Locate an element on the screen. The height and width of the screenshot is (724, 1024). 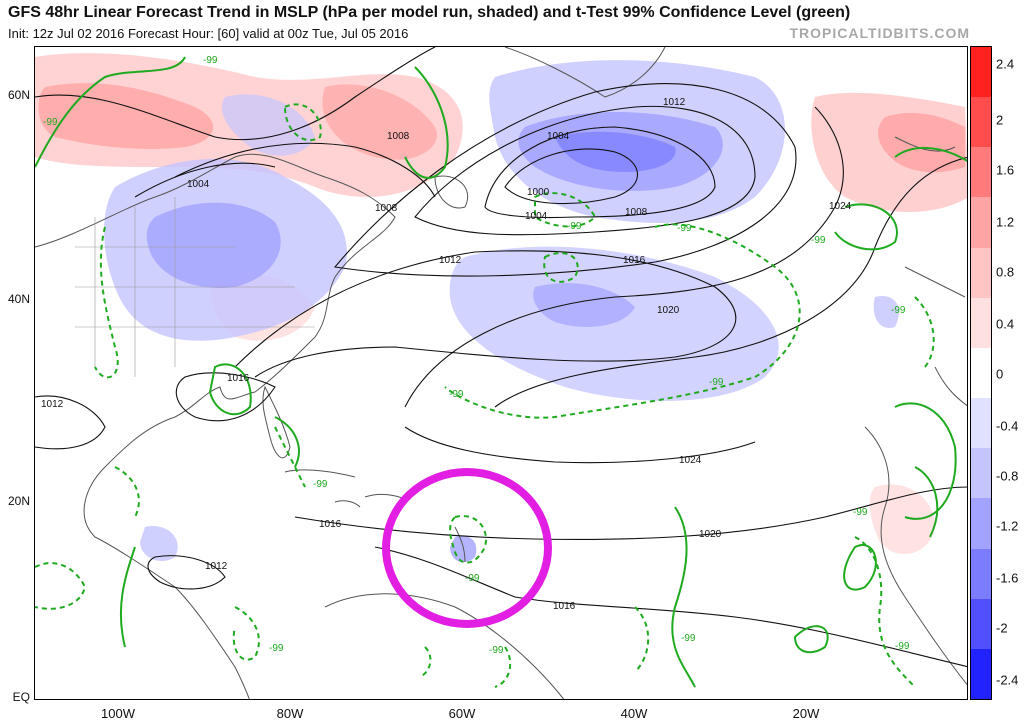
colorbar is located at coordinates (981, 373).